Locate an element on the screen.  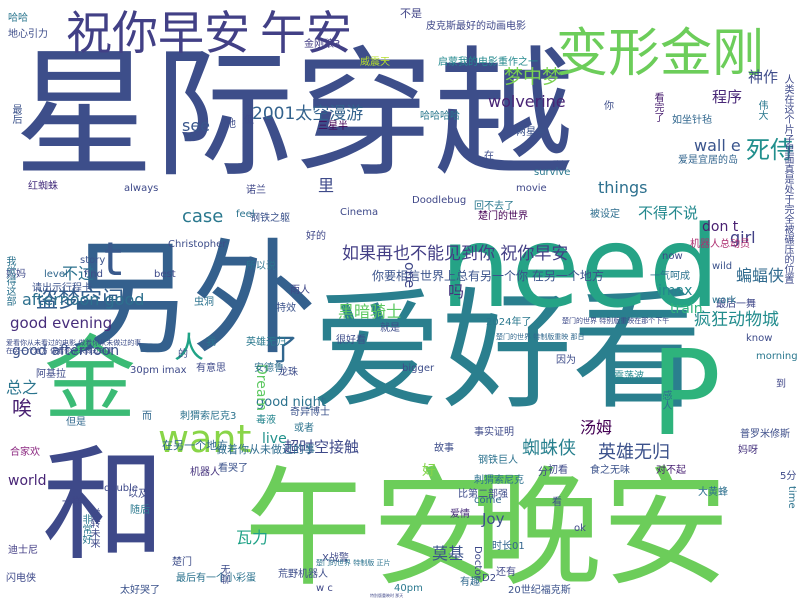
word-cloud-term: 看完了 is located at coordinates (657, 107).